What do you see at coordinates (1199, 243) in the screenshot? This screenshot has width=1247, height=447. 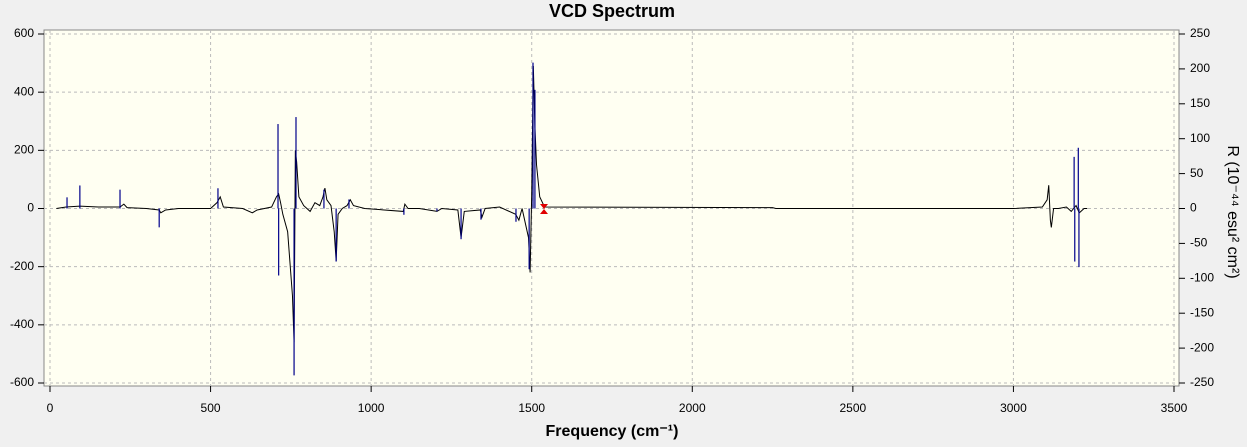 I see `y2-tick-label: -50` at bounding box center [1199, 243].